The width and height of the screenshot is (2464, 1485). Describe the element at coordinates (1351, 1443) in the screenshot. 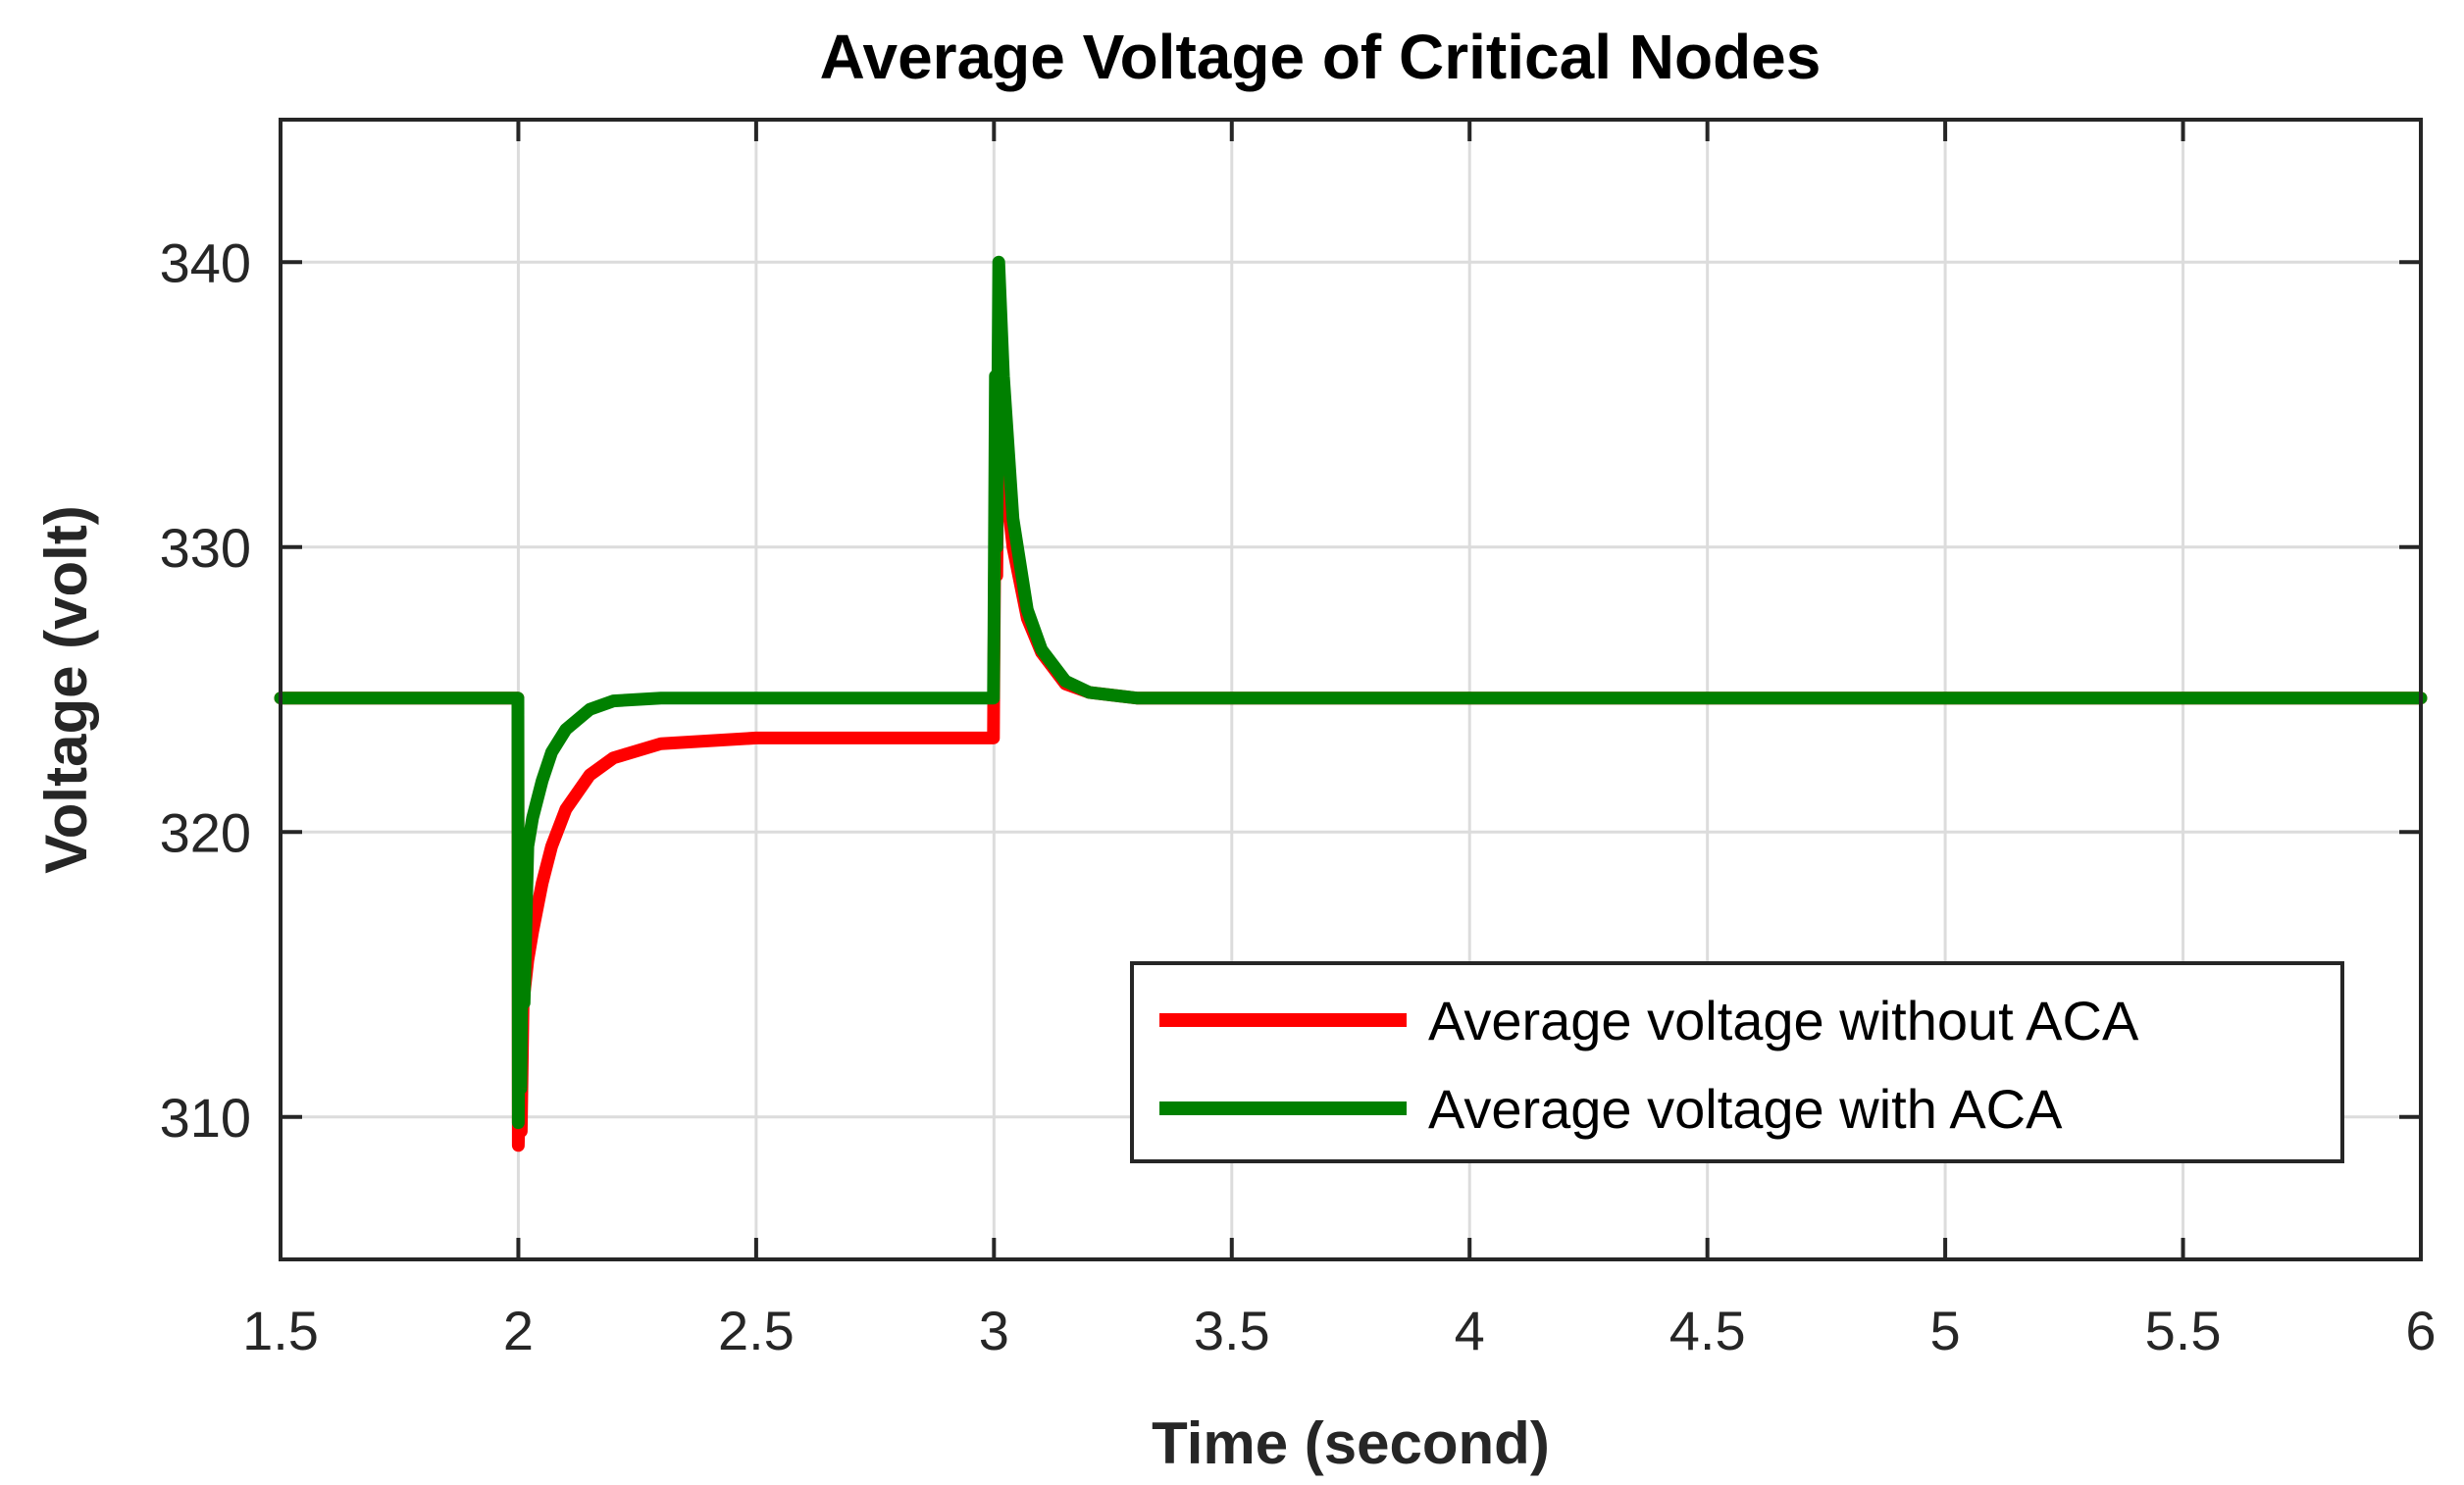

I see `x-axis-label: Time (second)` at that location.